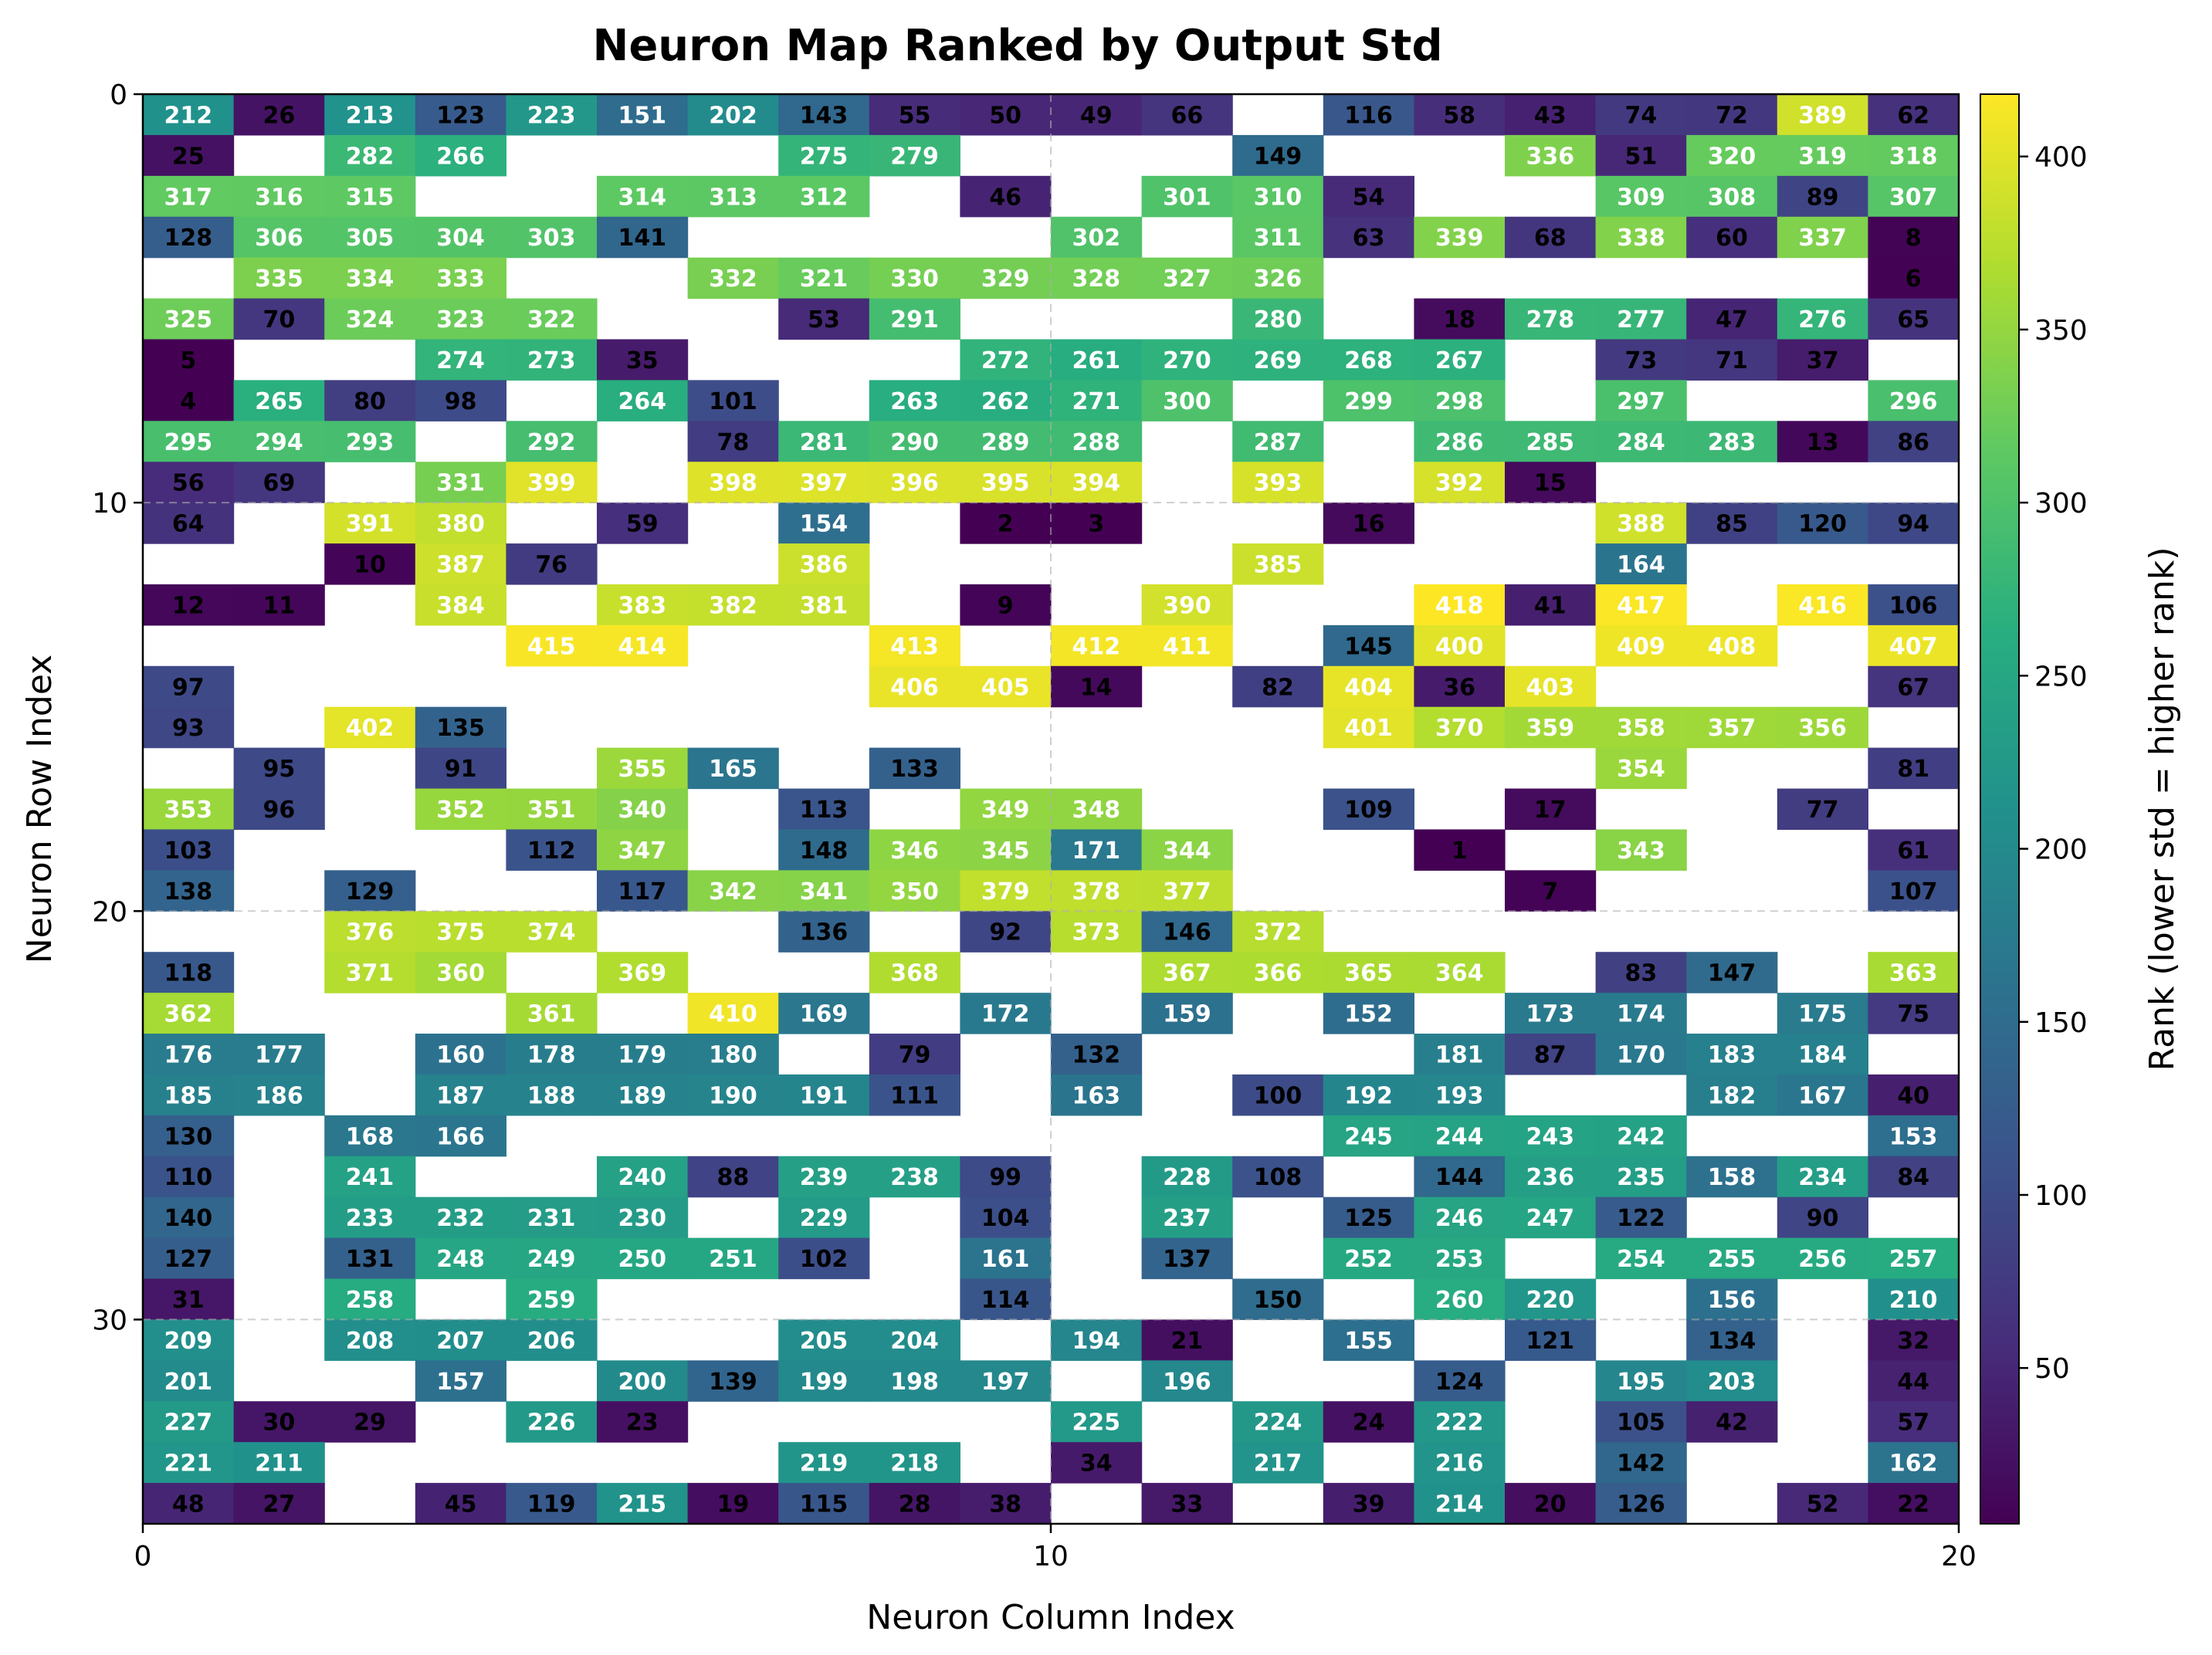 The width and height of the screenshot is (2212, 1655). Describe the element at coordinates (1459, 728) in the screenshot. I see `cell-value-label: 370` at that location.